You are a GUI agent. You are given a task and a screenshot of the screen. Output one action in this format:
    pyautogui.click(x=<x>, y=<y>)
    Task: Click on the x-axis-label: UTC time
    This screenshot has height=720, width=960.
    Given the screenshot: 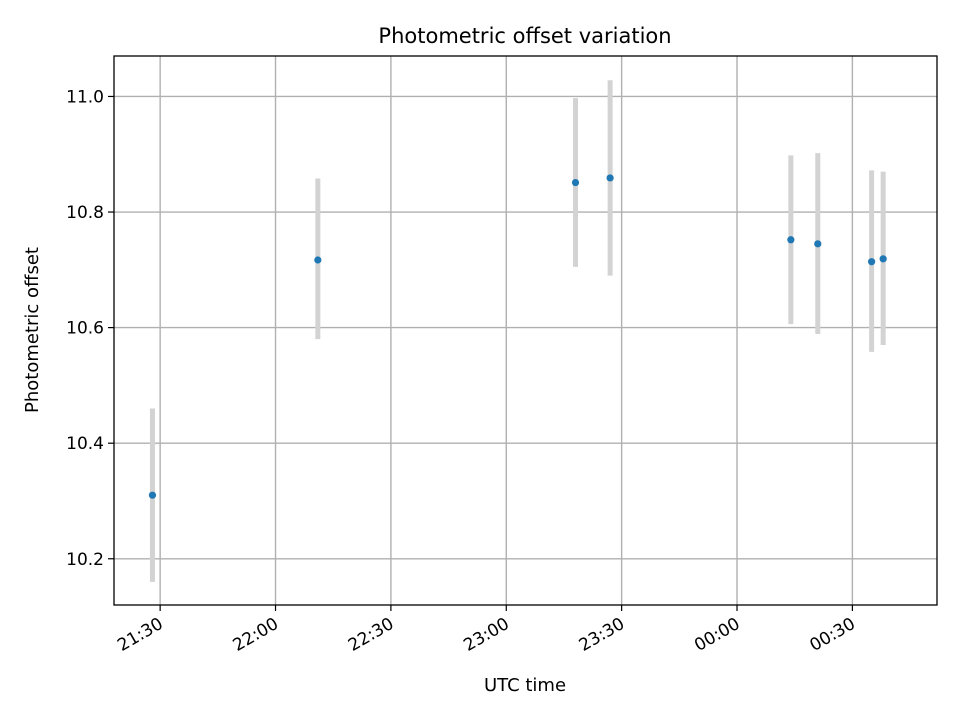 What is the action you would take?
    pyautogui.click(x=525, y=685)
    